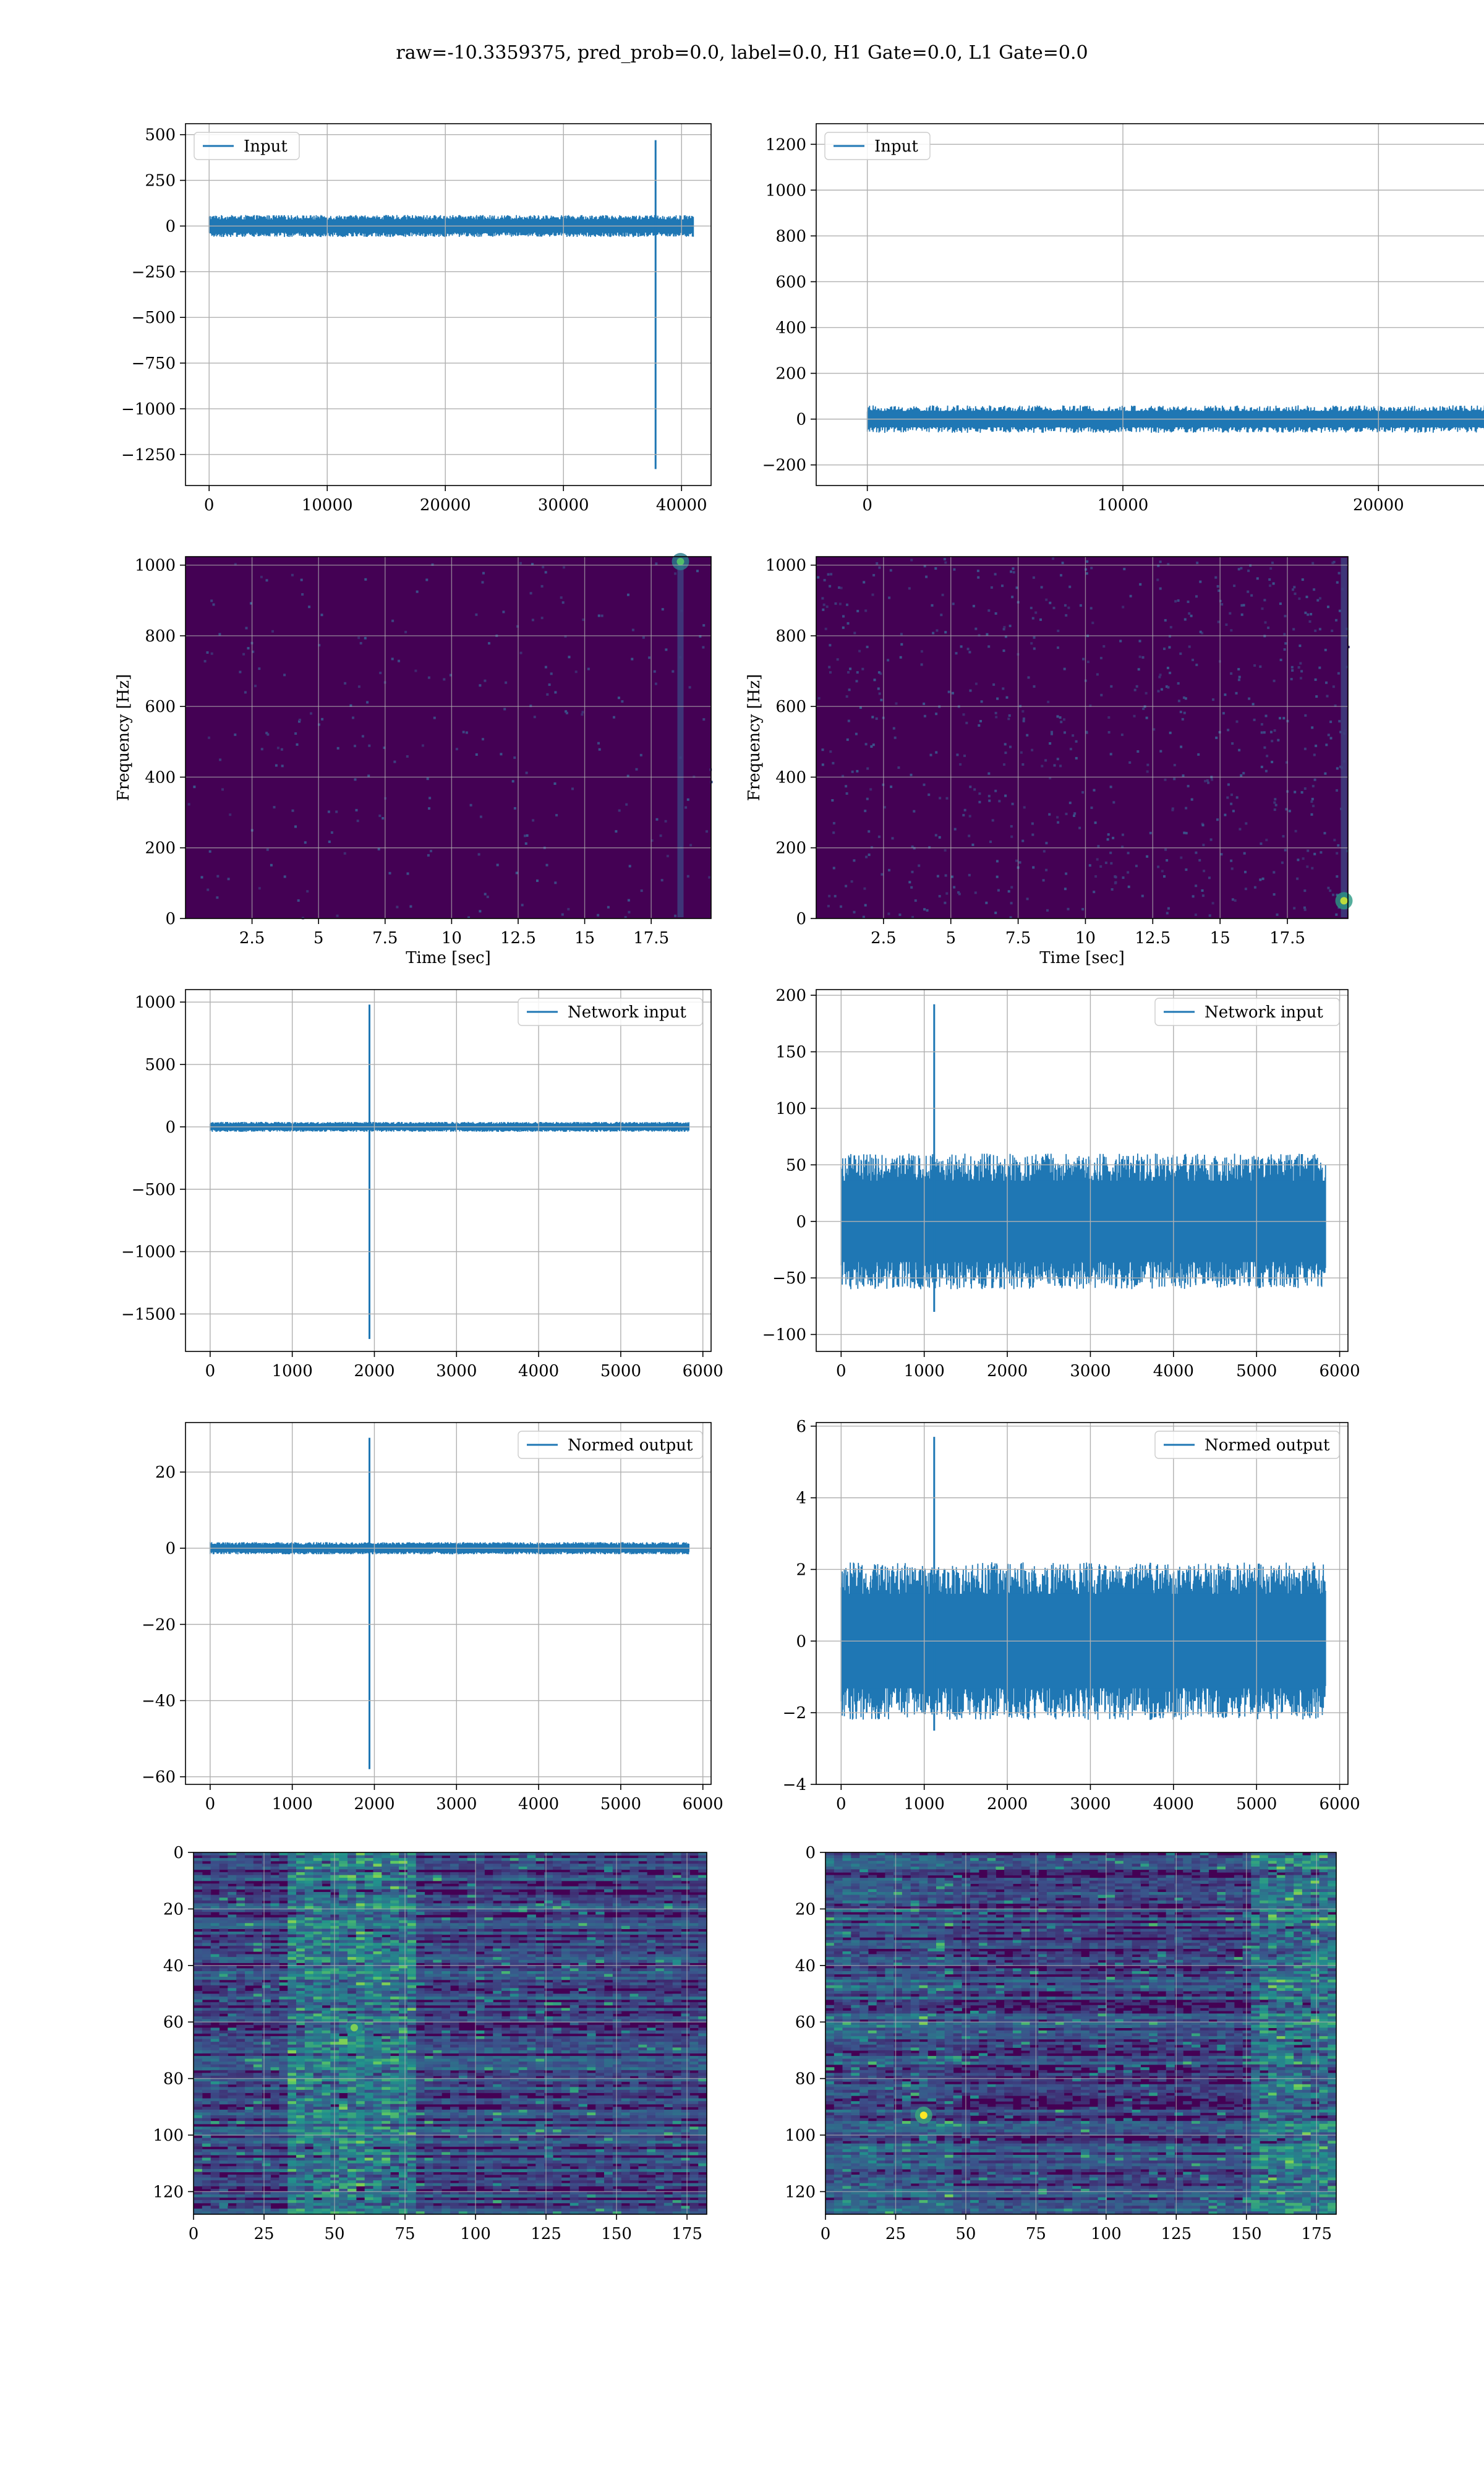 Image resolution: width=1484 pixels, height=2474 pixels. I want to click on x-tick-label: 6000, so click(1339, 1371).